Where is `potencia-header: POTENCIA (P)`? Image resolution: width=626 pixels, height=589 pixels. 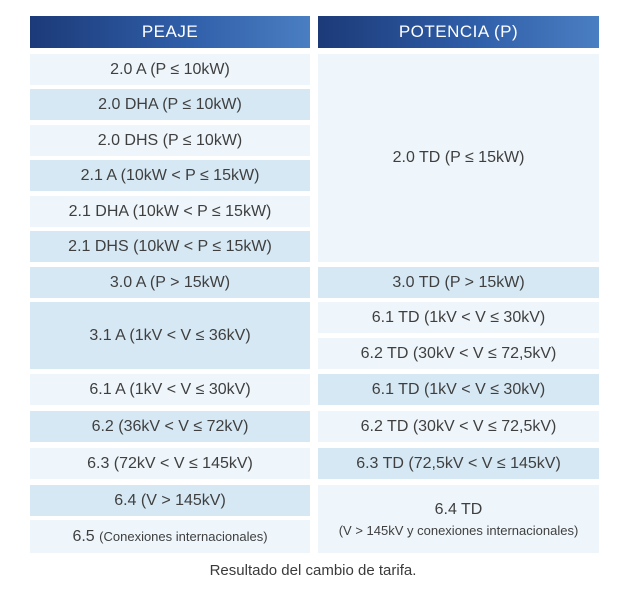
potencia-header: POTENCIA (P) is located at coordinates (458, 32).